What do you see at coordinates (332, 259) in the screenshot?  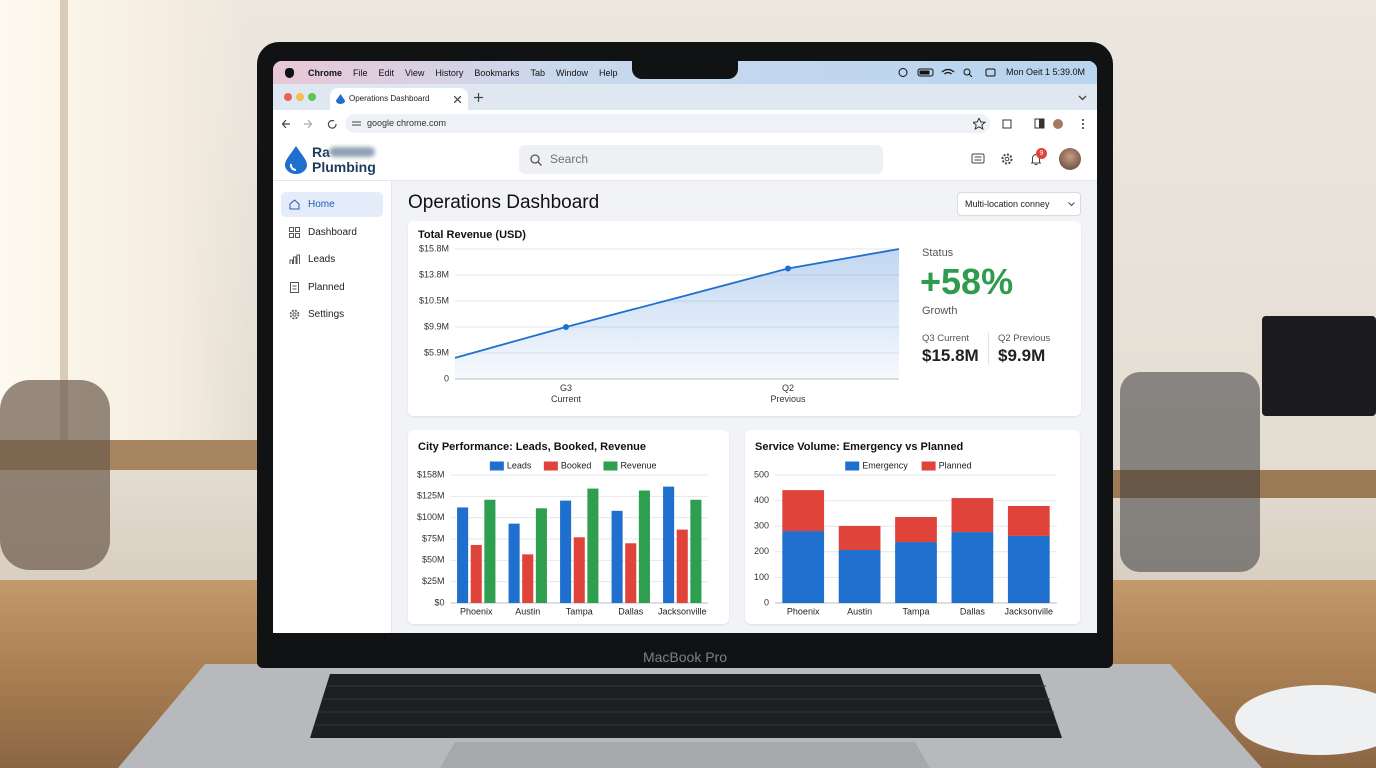 I see `nav-item: Leads` at bounding box center [332, 259].